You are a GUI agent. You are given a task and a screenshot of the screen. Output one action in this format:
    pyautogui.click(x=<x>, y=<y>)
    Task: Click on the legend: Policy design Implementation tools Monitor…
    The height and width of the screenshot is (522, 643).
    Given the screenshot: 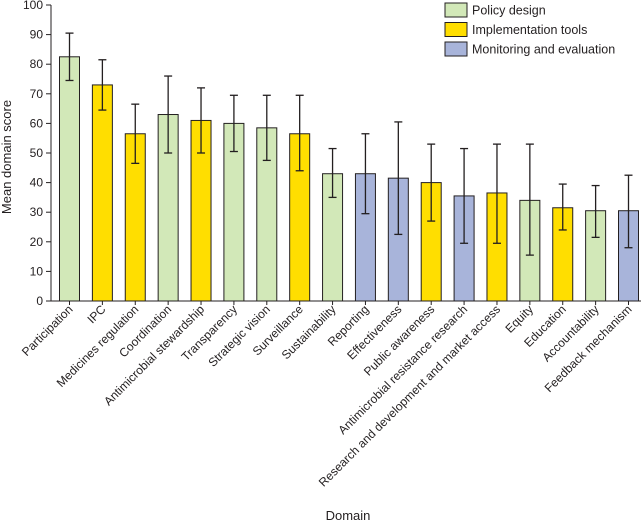 What is the action you would take?
    pyautogui.click(x=529, y=29)
    